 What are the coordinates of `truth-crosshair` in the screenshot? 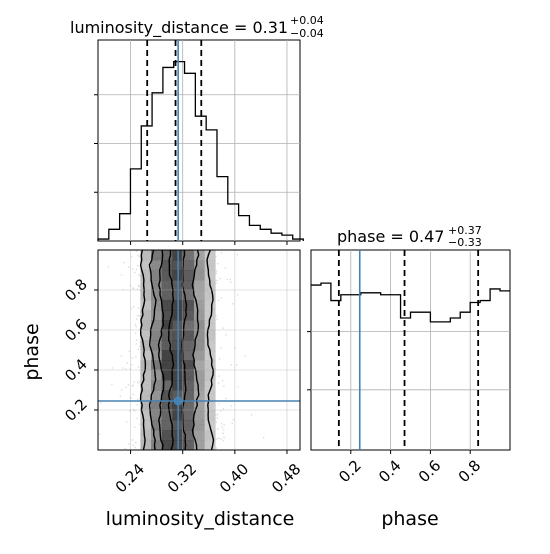 It's located at (199, 350).